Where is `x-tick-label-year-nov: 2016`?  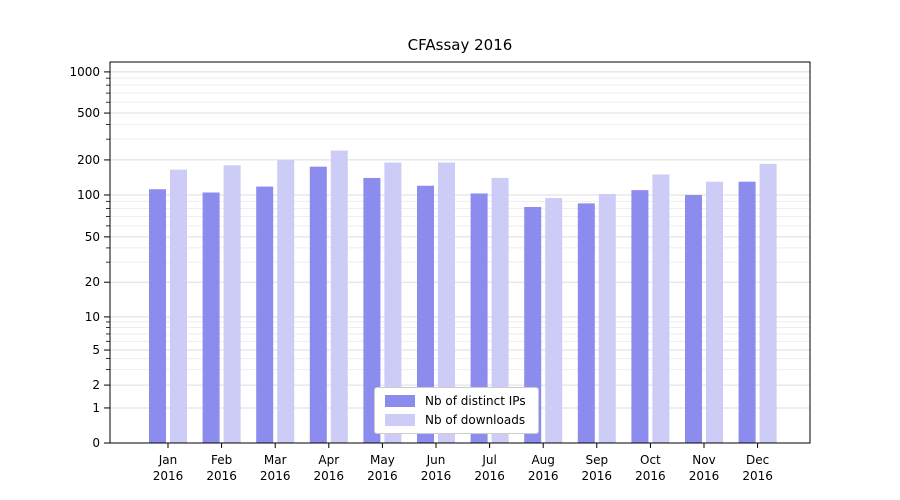
x-tick-label-year-nov: 2016 is located at coordinates (704, 476).